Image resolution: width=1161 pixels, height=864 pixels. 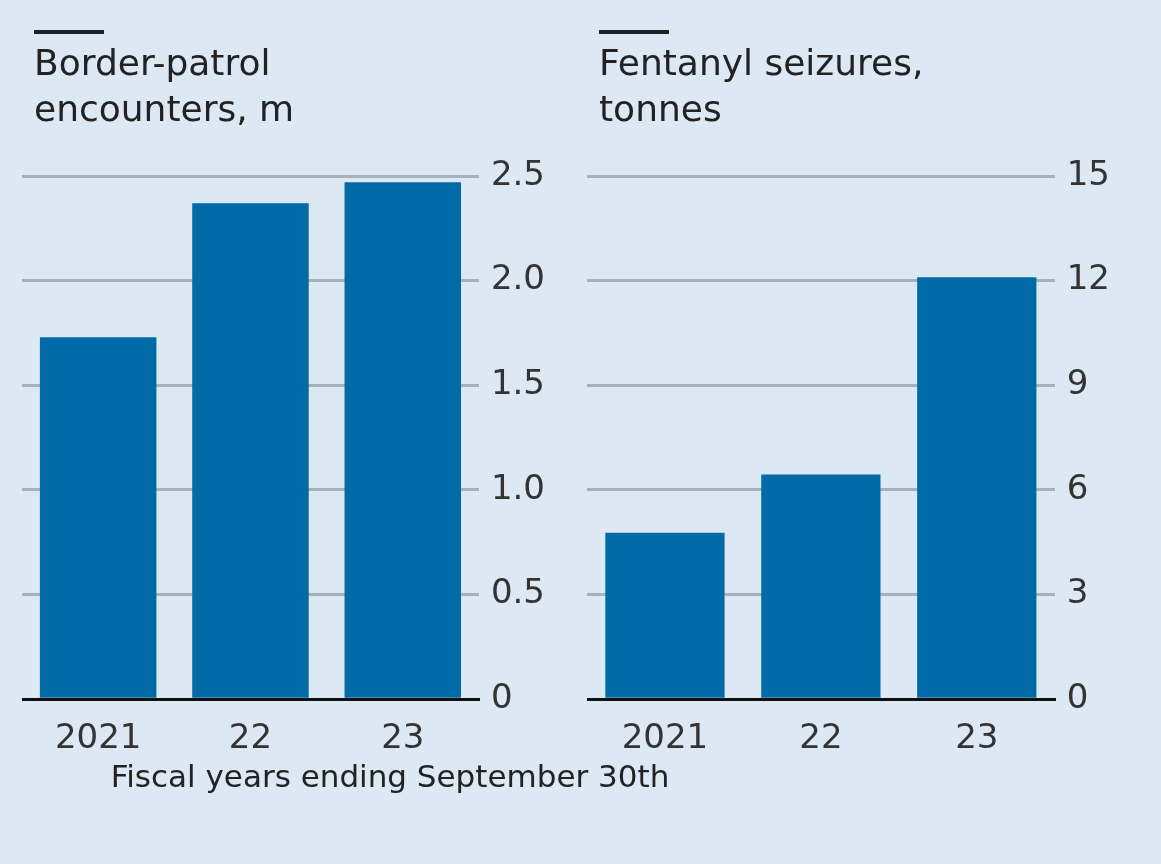 I want to click on chart-title: Fentanyl seizures, tonnes, so click(x=762, y=86).